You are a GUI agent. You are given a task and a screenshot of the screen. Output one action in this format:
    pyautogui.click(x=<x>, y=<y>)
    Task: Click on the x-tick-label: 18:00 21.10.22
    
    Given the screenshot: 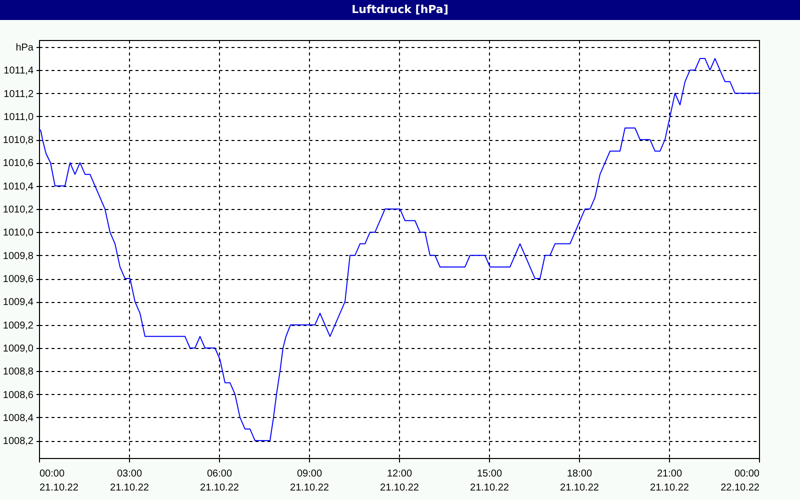 What is the action you would take?
    pyautogui.click(x=580, y=481)
    